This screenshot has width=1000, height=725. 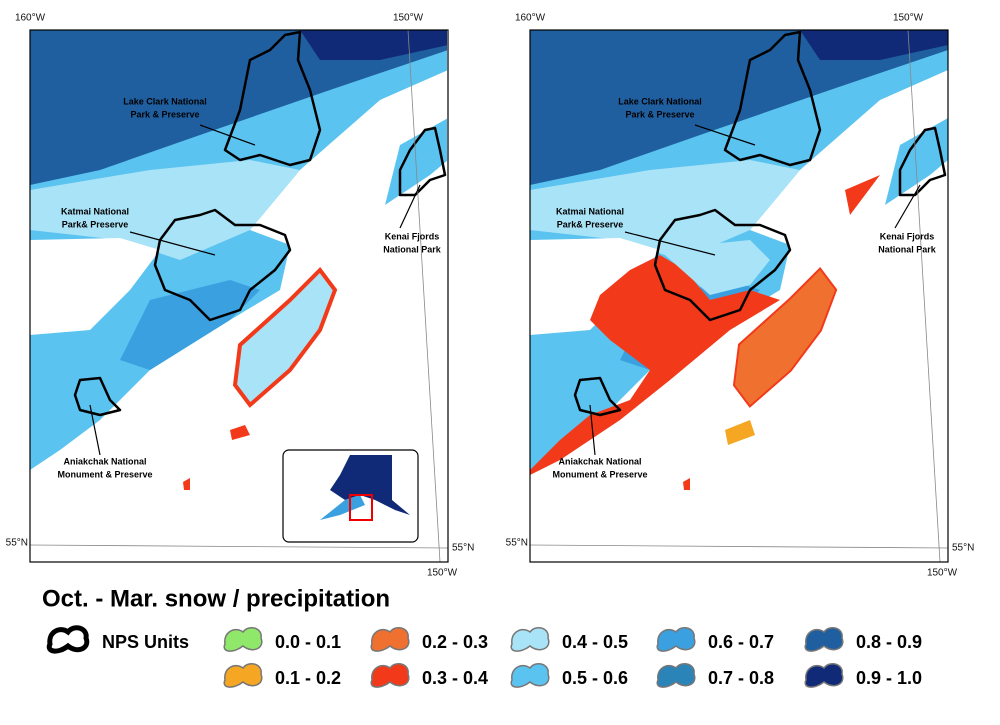 I want to click on legend-label: 0.3 - 0.4, so click(x=455, y=678).